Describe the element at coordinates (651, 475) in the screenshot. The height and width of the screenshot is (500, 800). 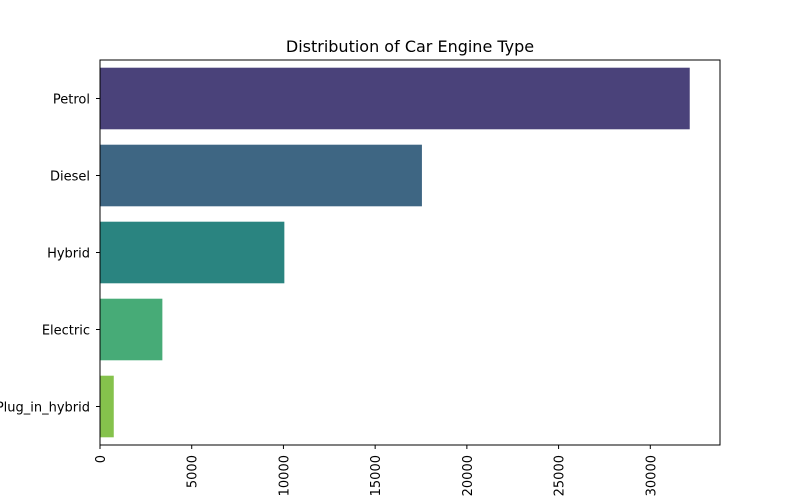
I see `x-tick-label: 30000` at that location.